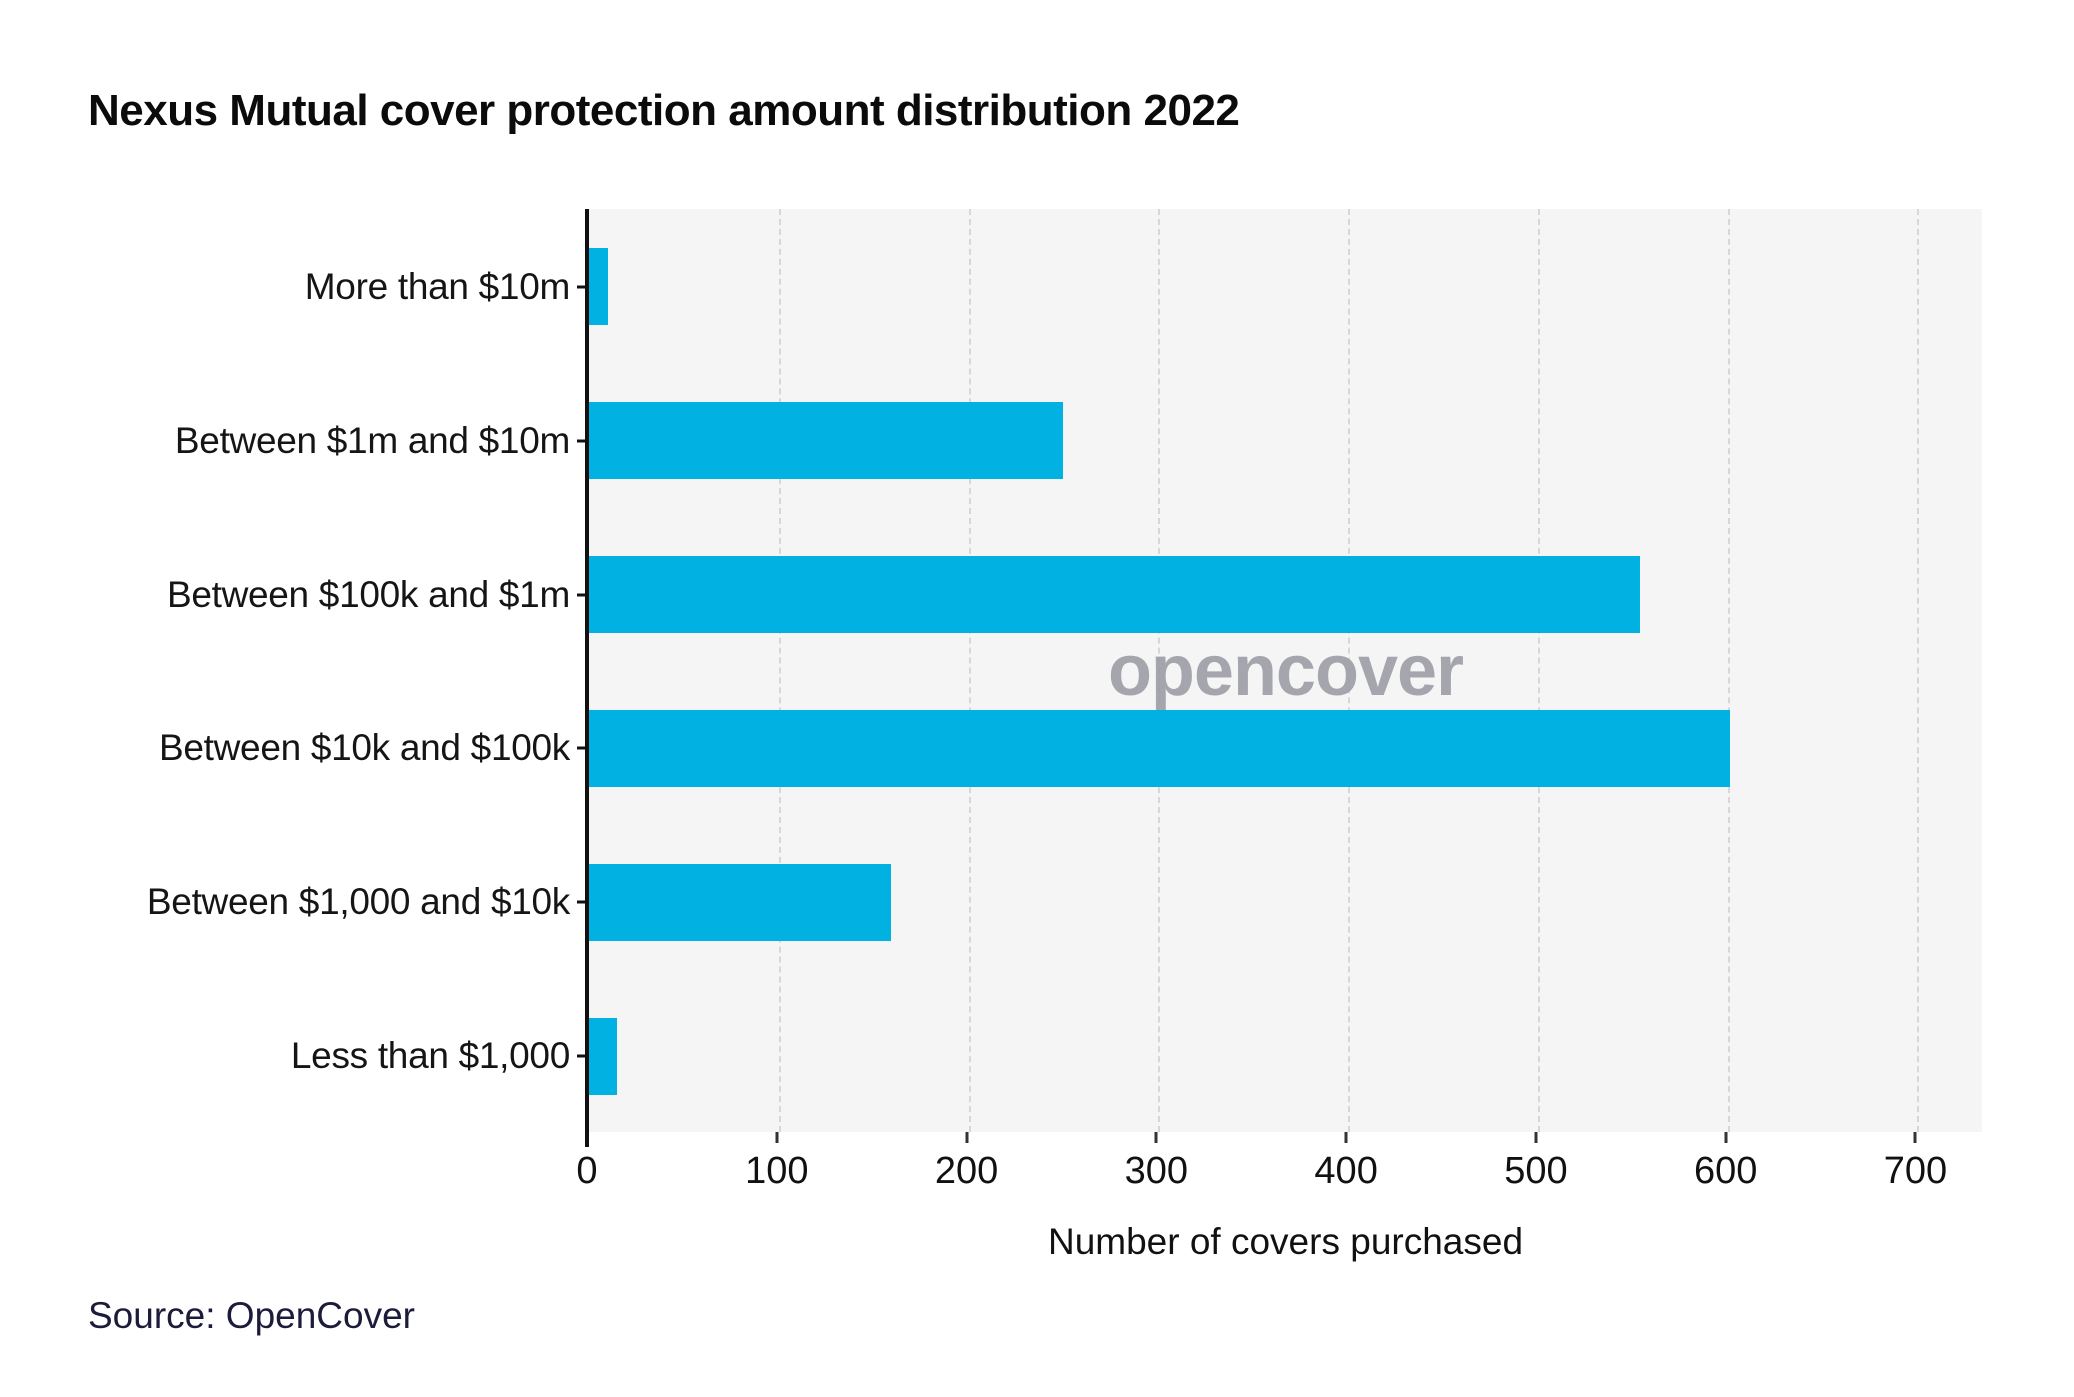 The width and height of the screenshot is (2074, 1397). Describe the element at coordinates (252, 1315) in the screenshot. I see `source-label: Source: OpenCover` at that location.